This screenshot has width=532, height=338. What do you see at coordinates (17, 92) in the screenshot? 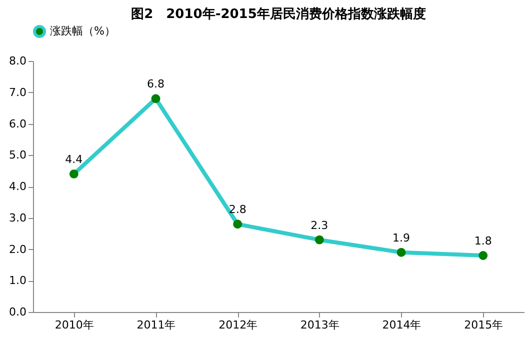
I see `y-tick-label: 7.0` at bounding box center [17, 92].